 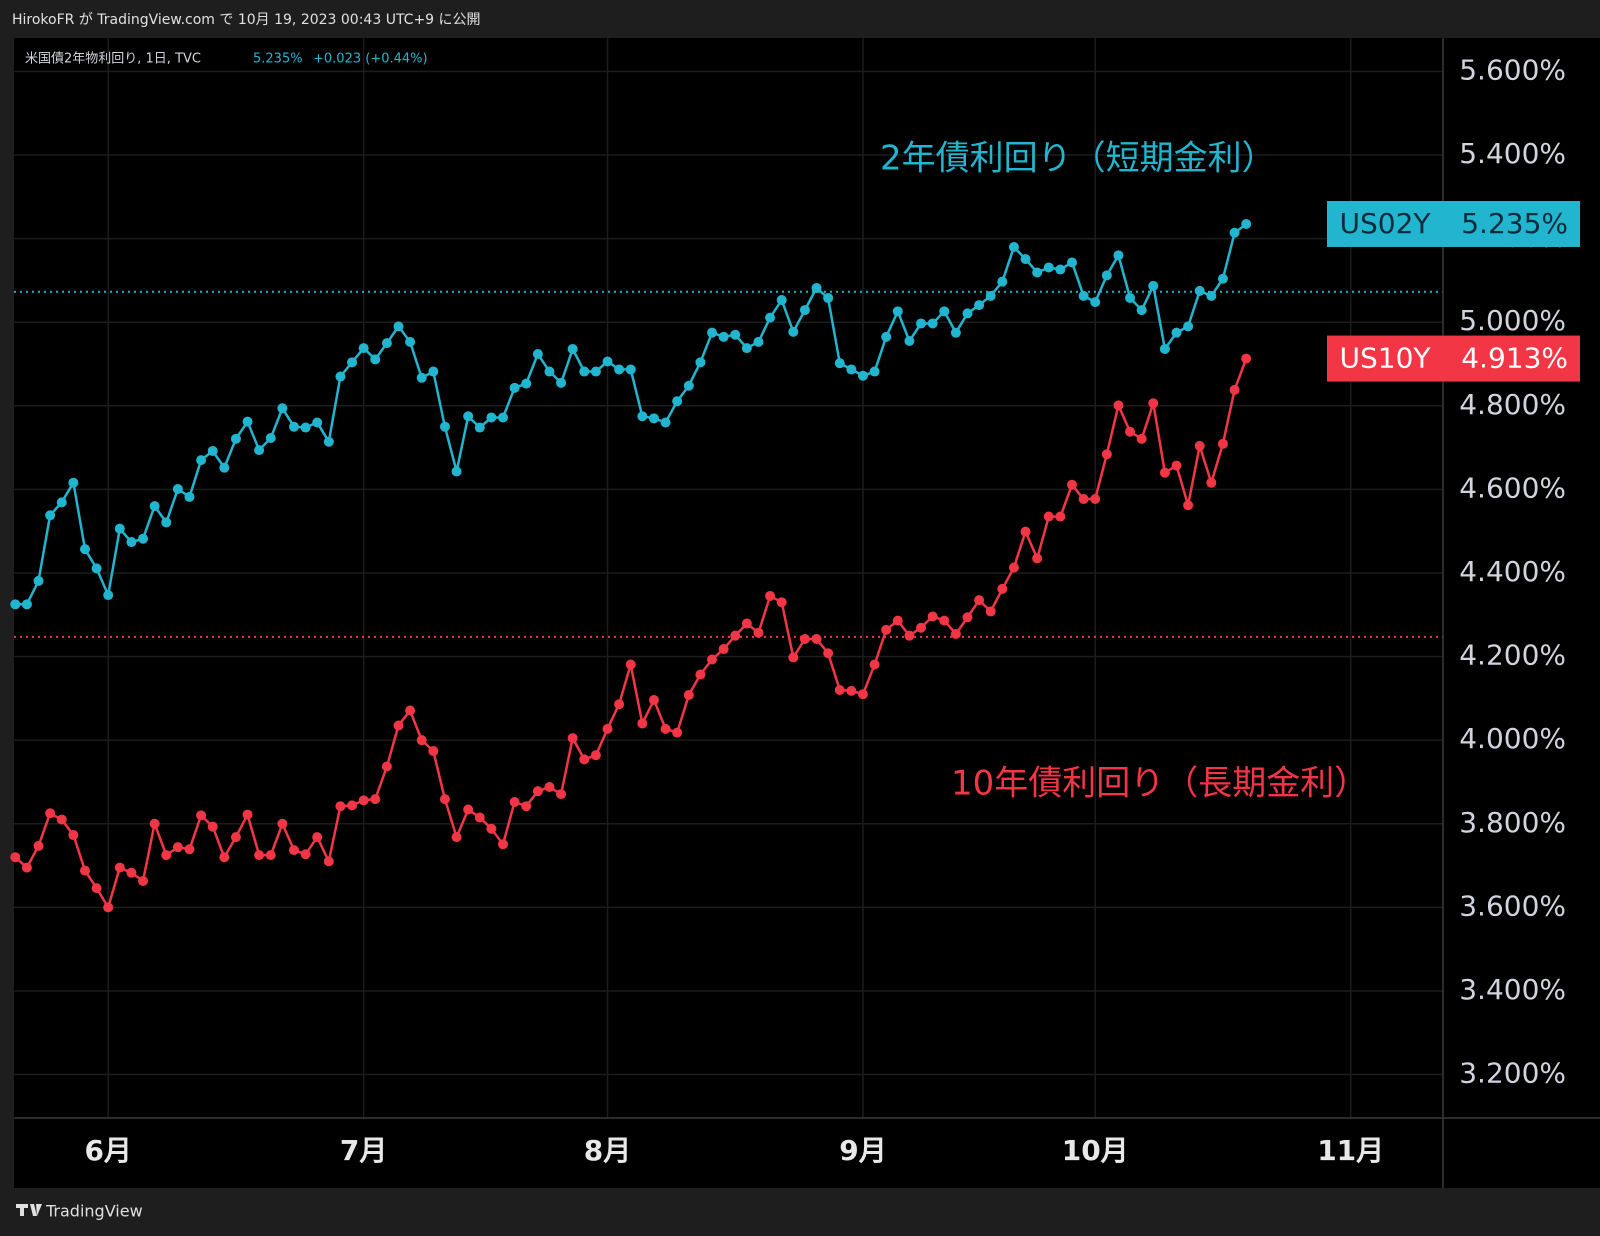 I want to click on last-value-box, so click(x=1511, y=223).